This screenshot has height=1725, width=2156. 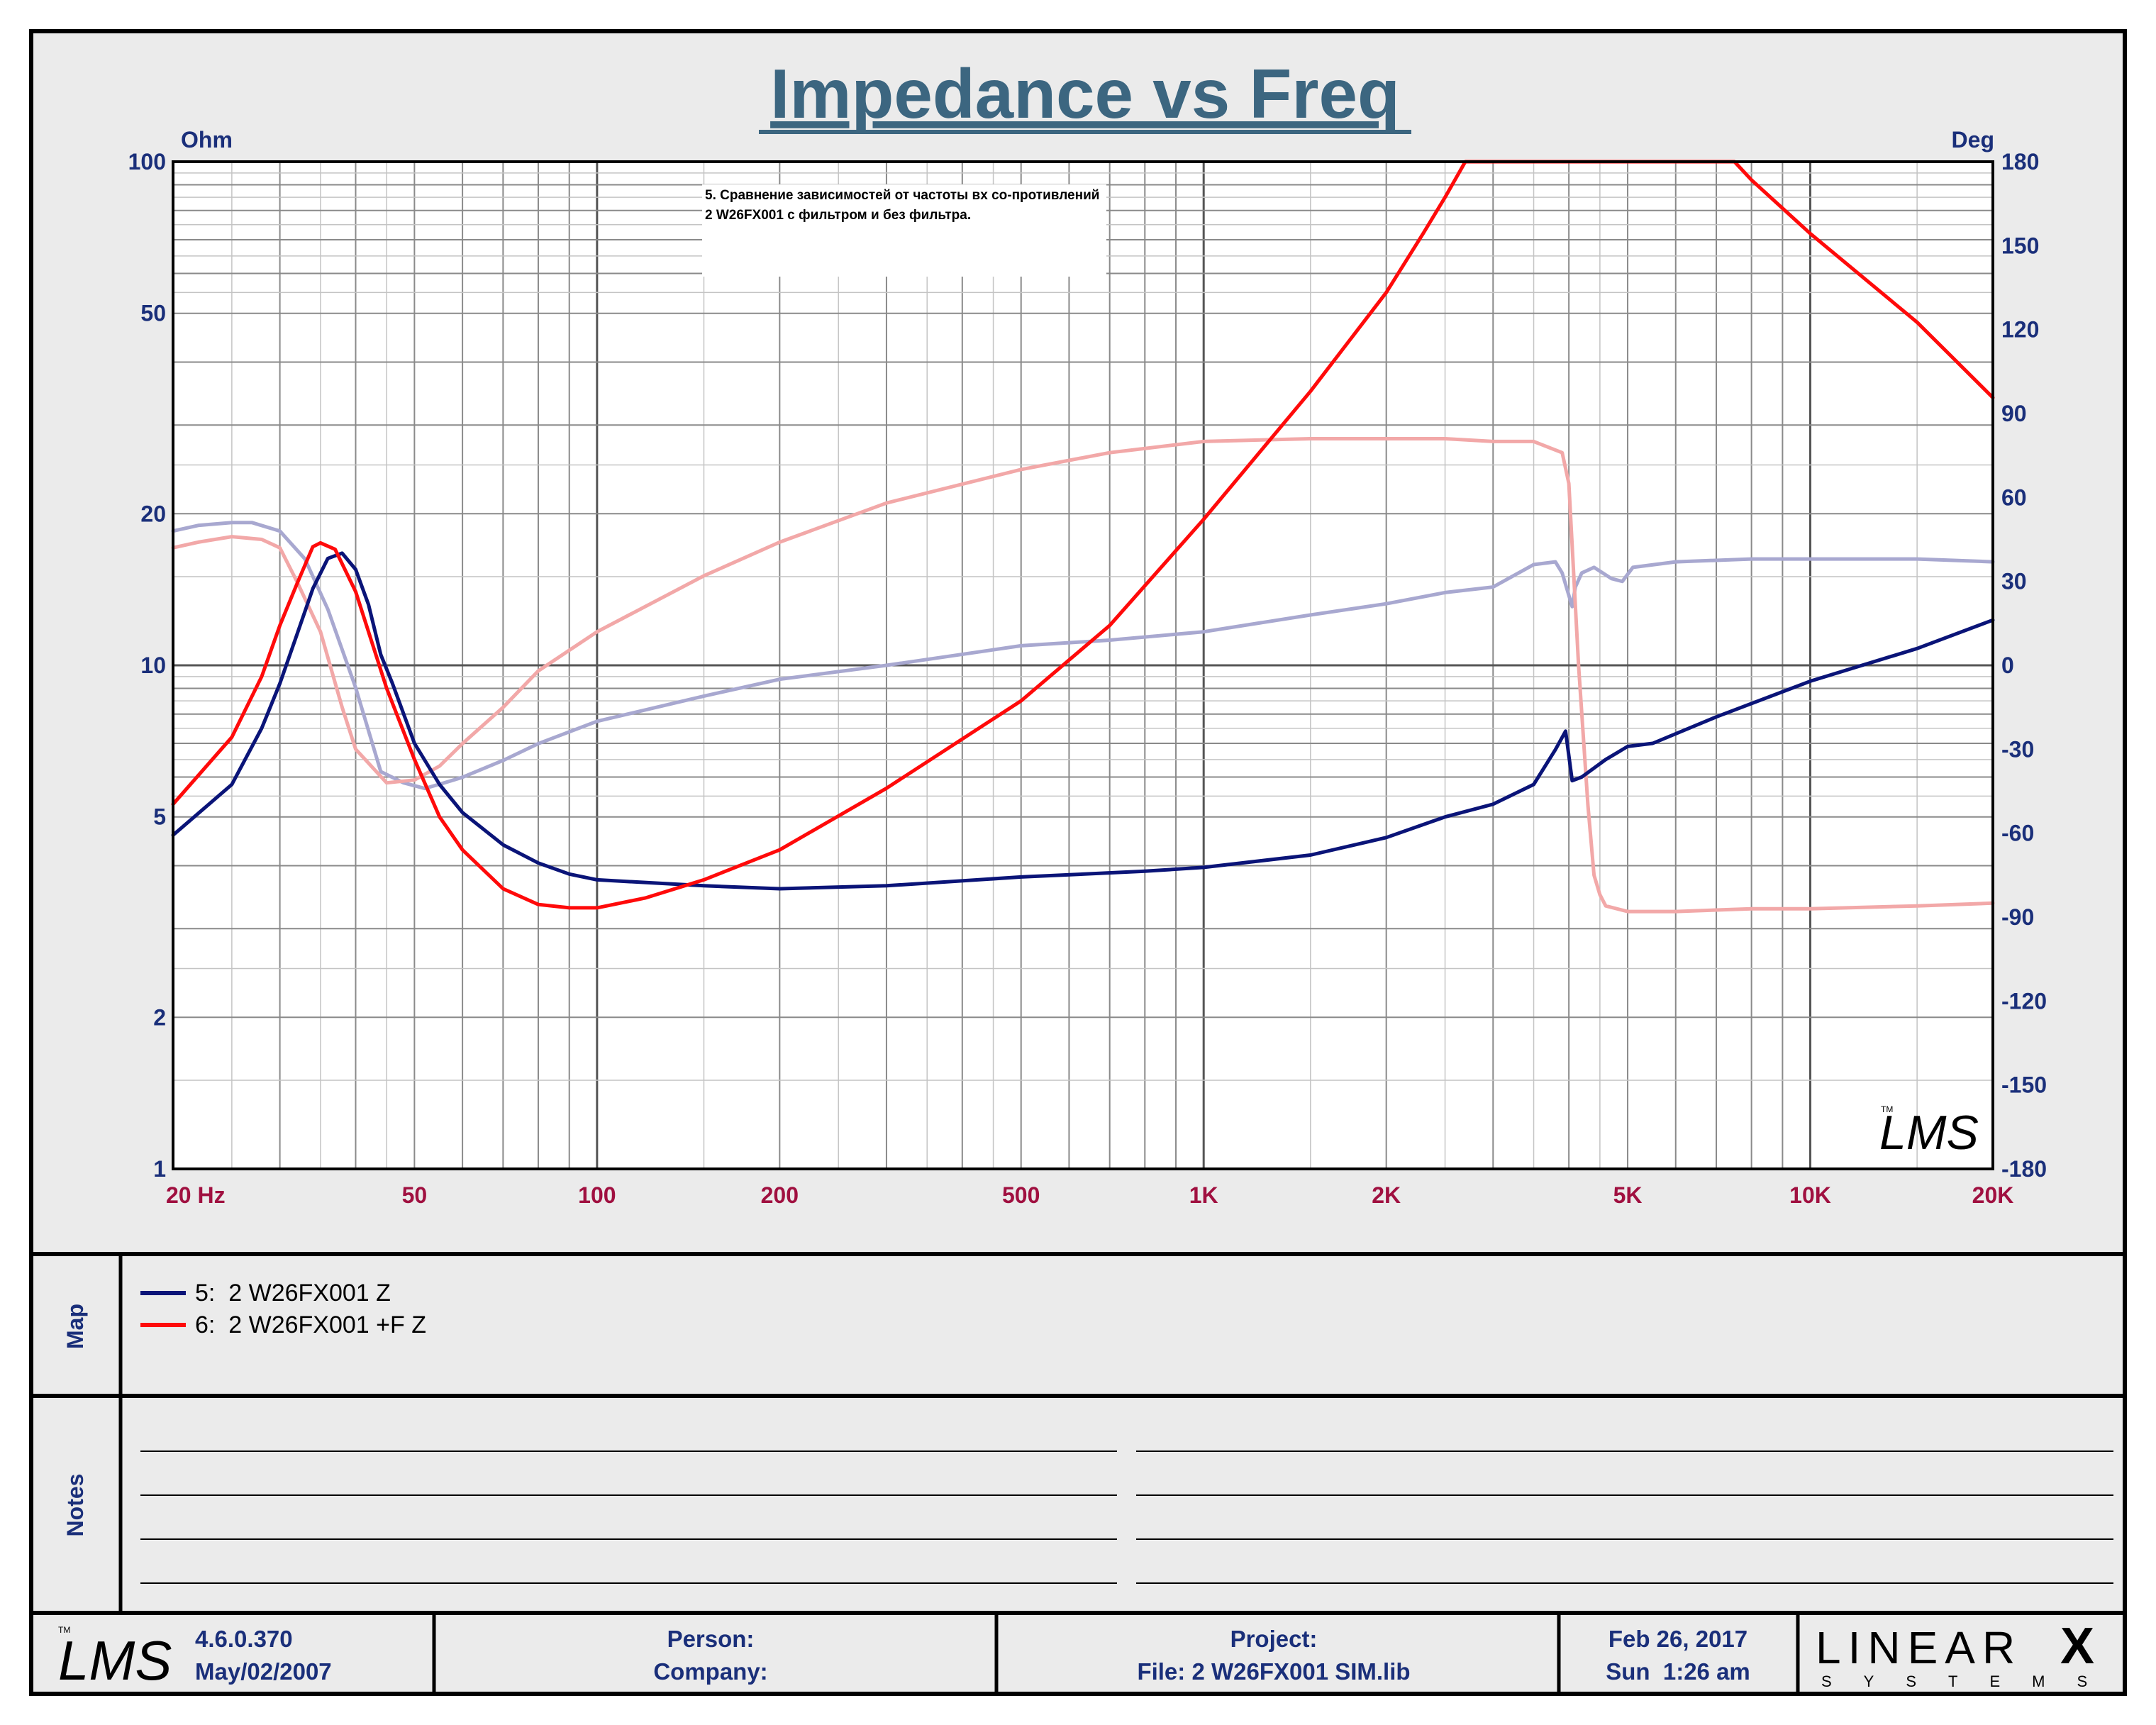 What do you see at coordinates (75, 1505) in the screenshot?
I see `notes-side-label: Notes` at bounding box center [75, 1505].